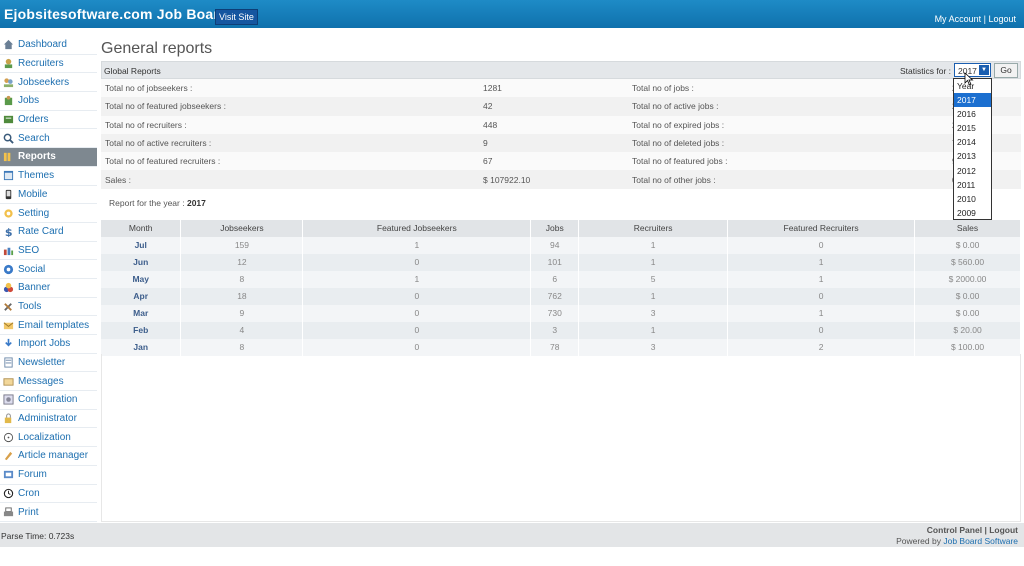 The image size is (1024, 566). Describe the element at coordinates (48, 139) in the screenshot. I see `sidebar-item-search: Search` at that location.